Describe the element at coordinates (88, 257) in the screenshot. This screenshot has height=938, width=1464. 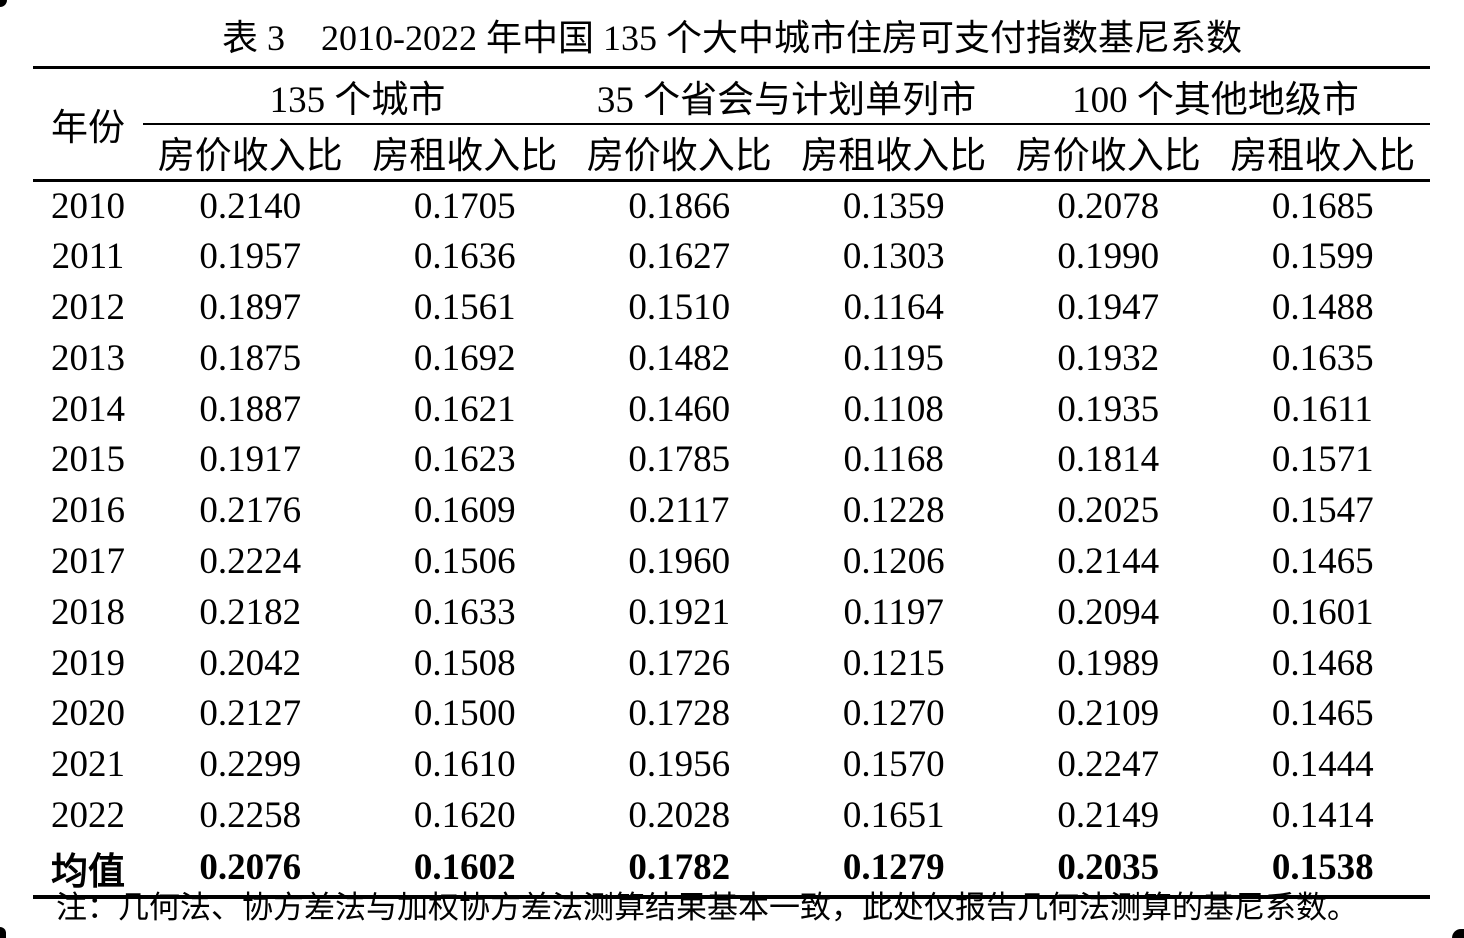
I see `year-cell: 2011` at that location.